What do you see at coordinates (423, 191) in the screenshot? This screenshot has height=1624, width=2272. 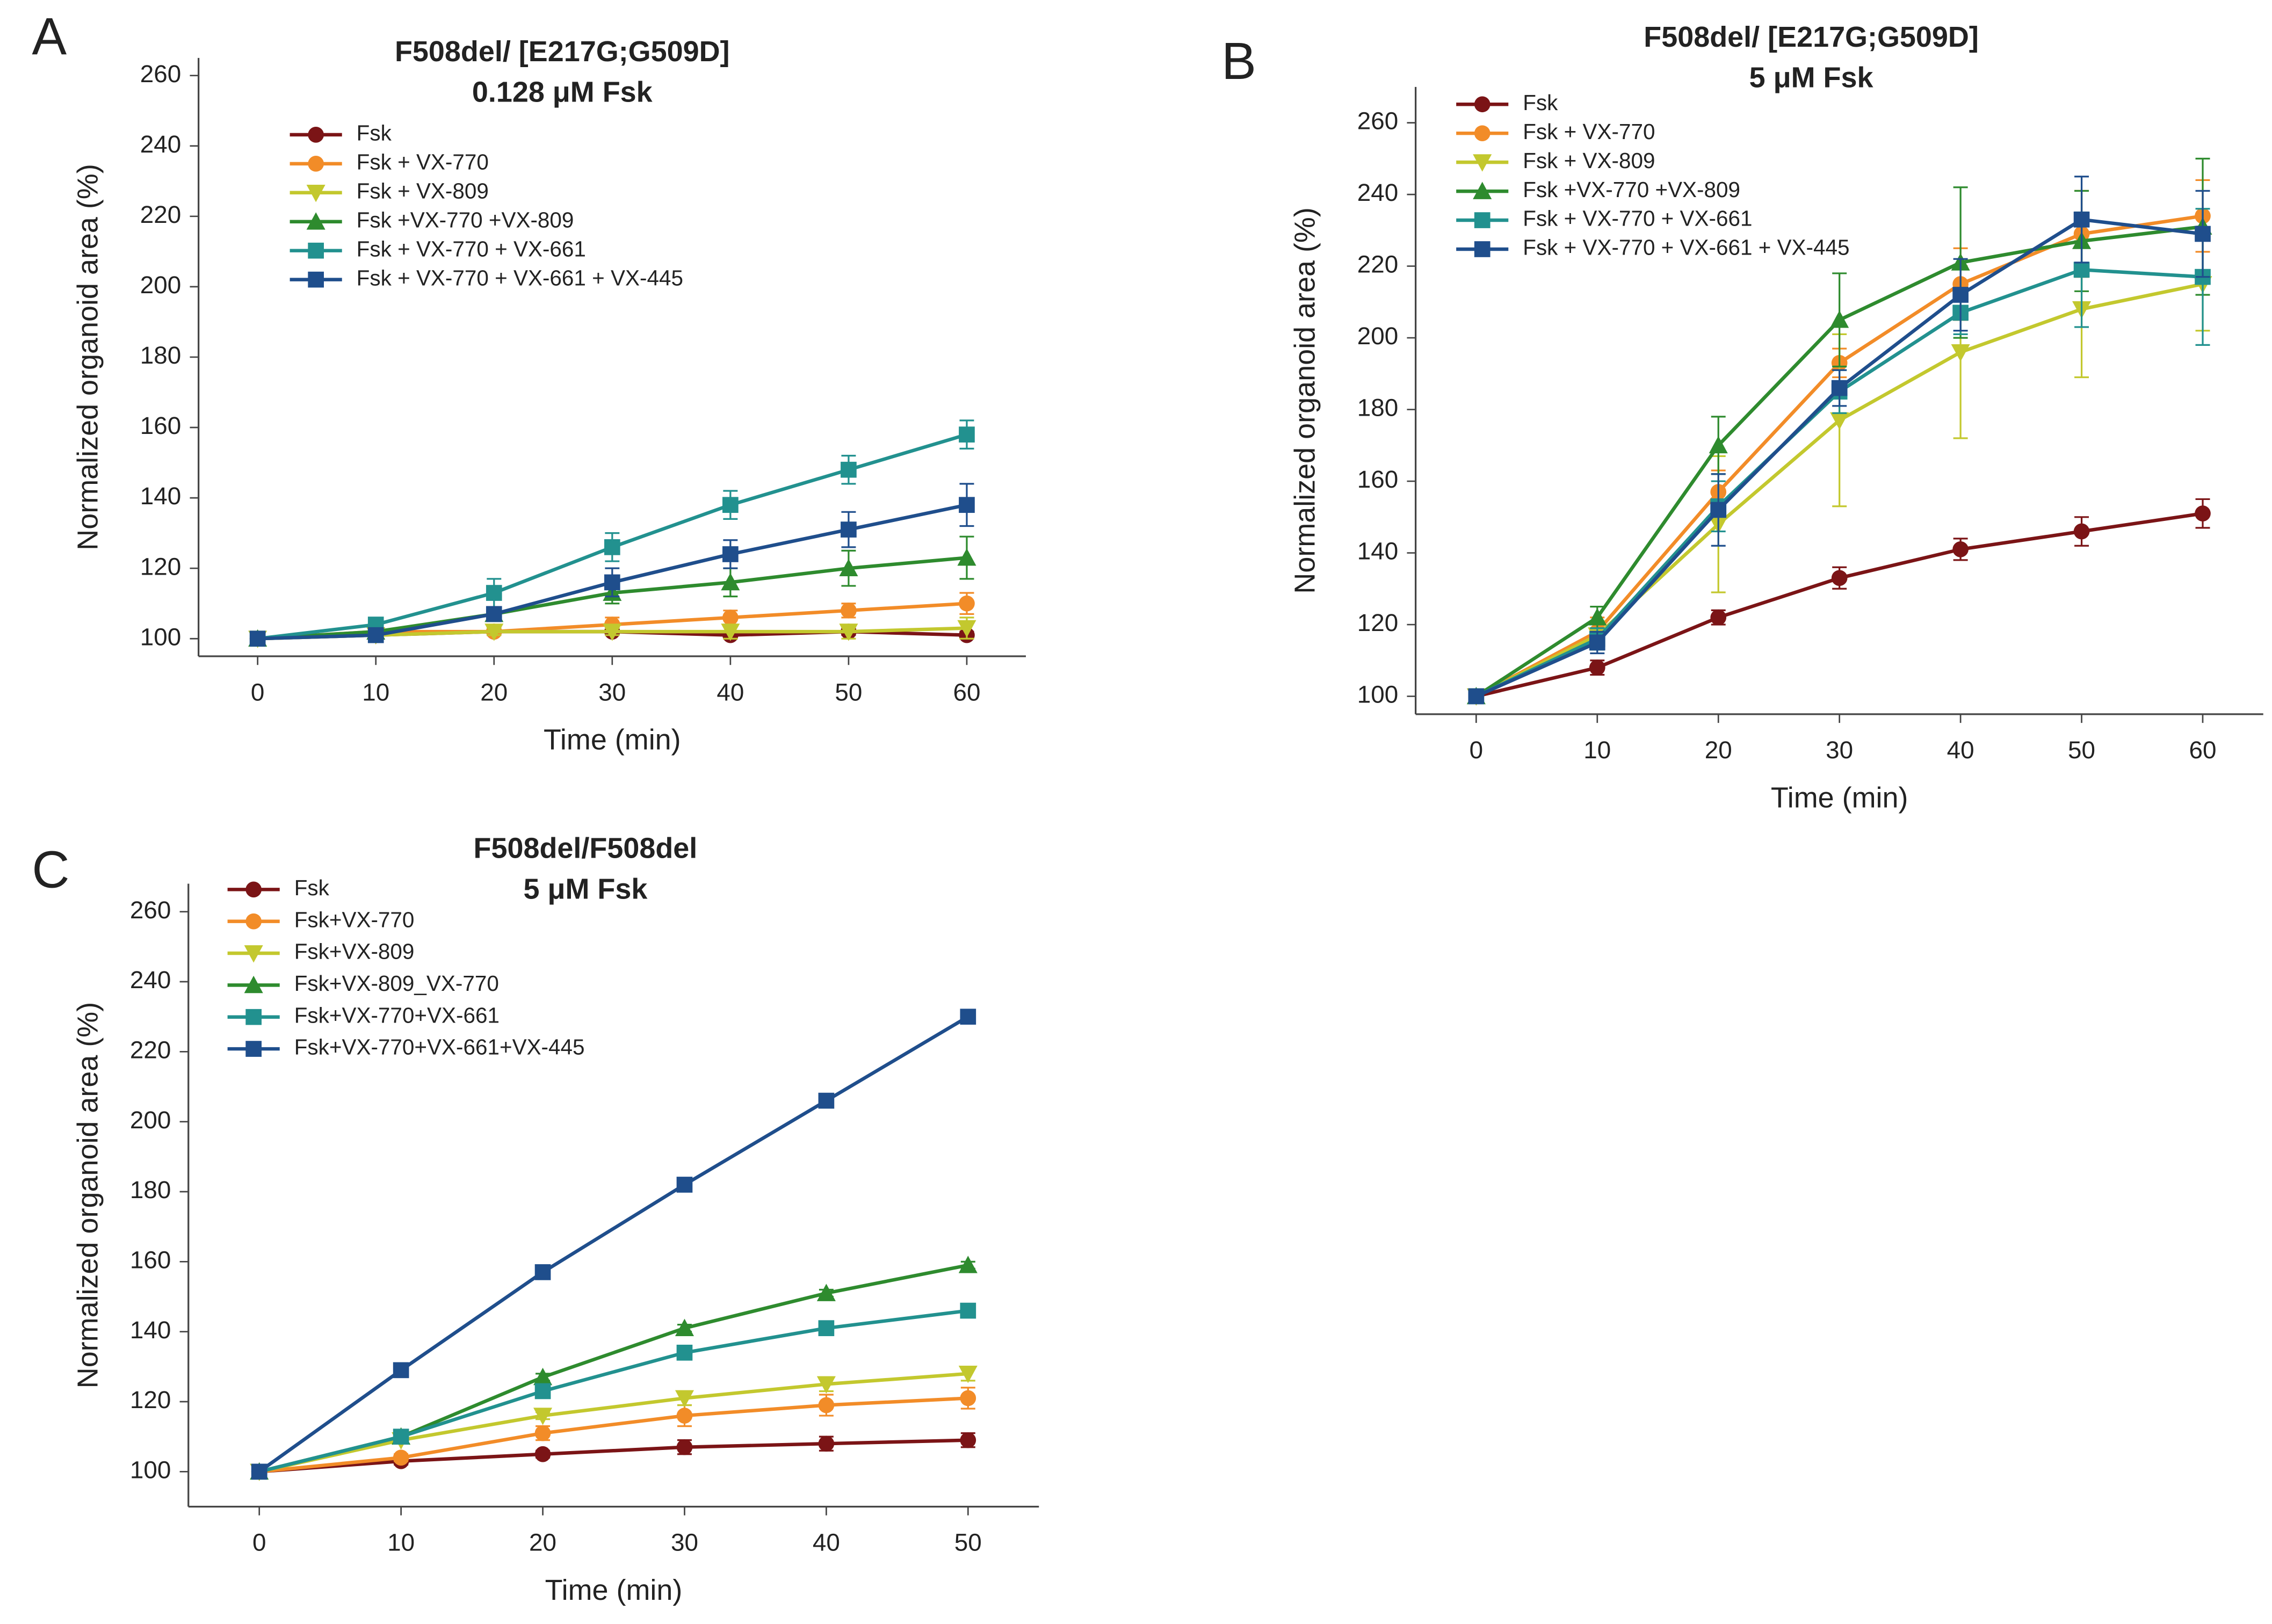 I see `legend-label: Fsk + VX-809` at bounding box center [423, 191].